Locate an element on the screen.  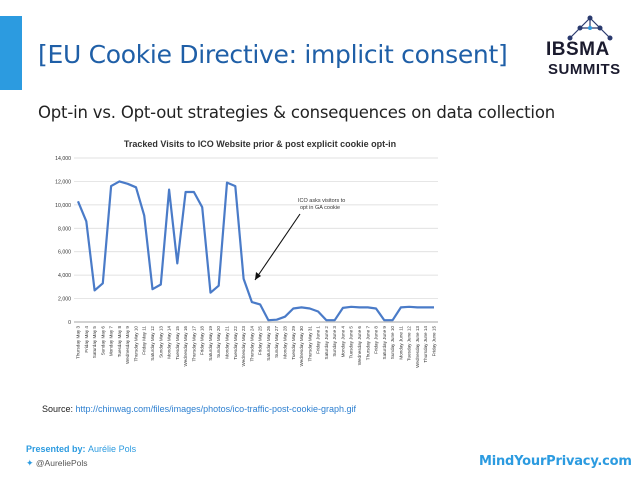
x-tick-label: Friday June 15 is located at coordinates (434, 341).